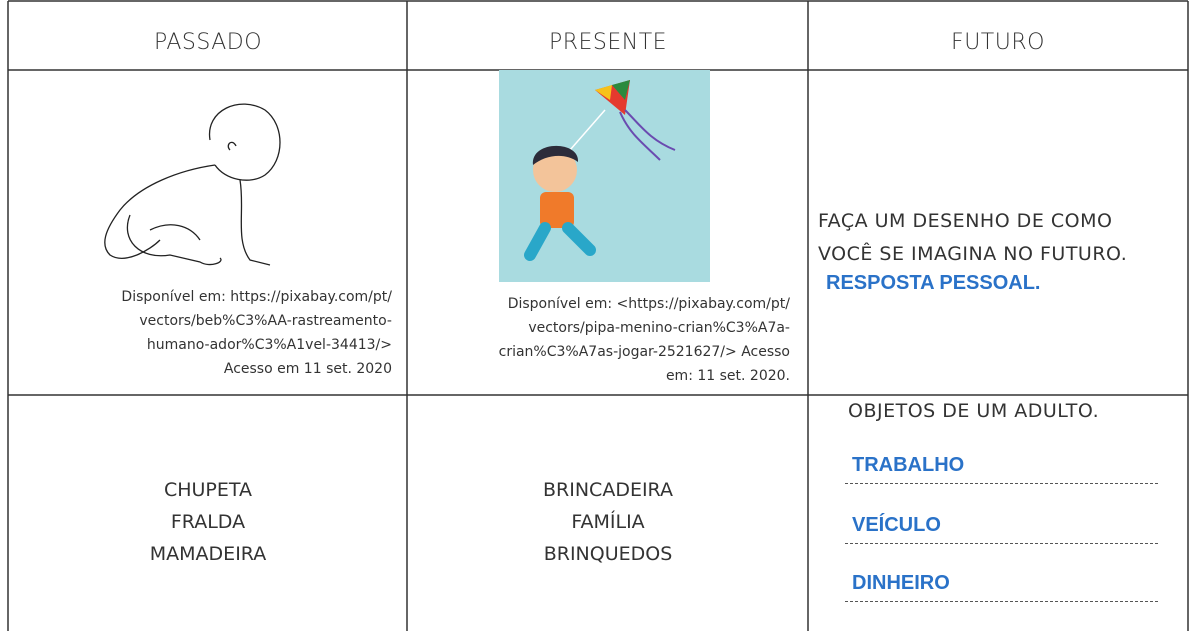  What do you see at coordinates (727, 376) in the screenshot?
I see `caption-line: em: 11 set. 2020.` at bounding box center [727, 376].